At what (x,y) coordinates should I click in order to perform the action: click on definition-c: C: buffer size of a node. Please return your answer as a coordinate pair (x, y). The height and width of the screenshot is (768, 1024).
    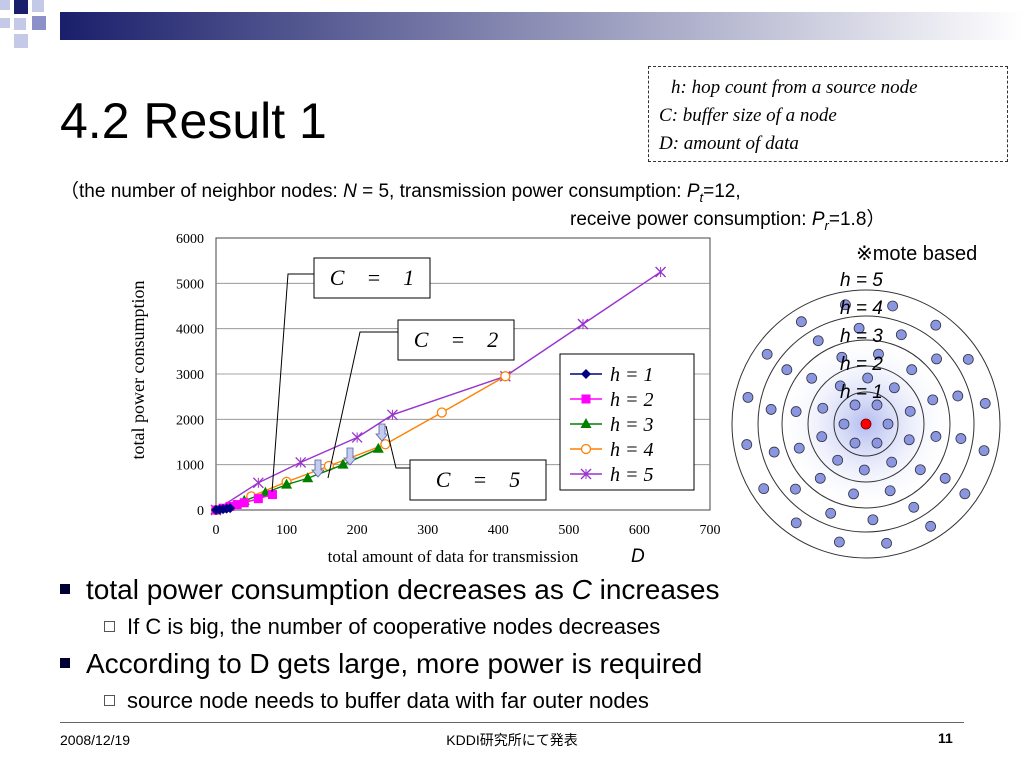
    Looking at the image, I should click on (748, 115).